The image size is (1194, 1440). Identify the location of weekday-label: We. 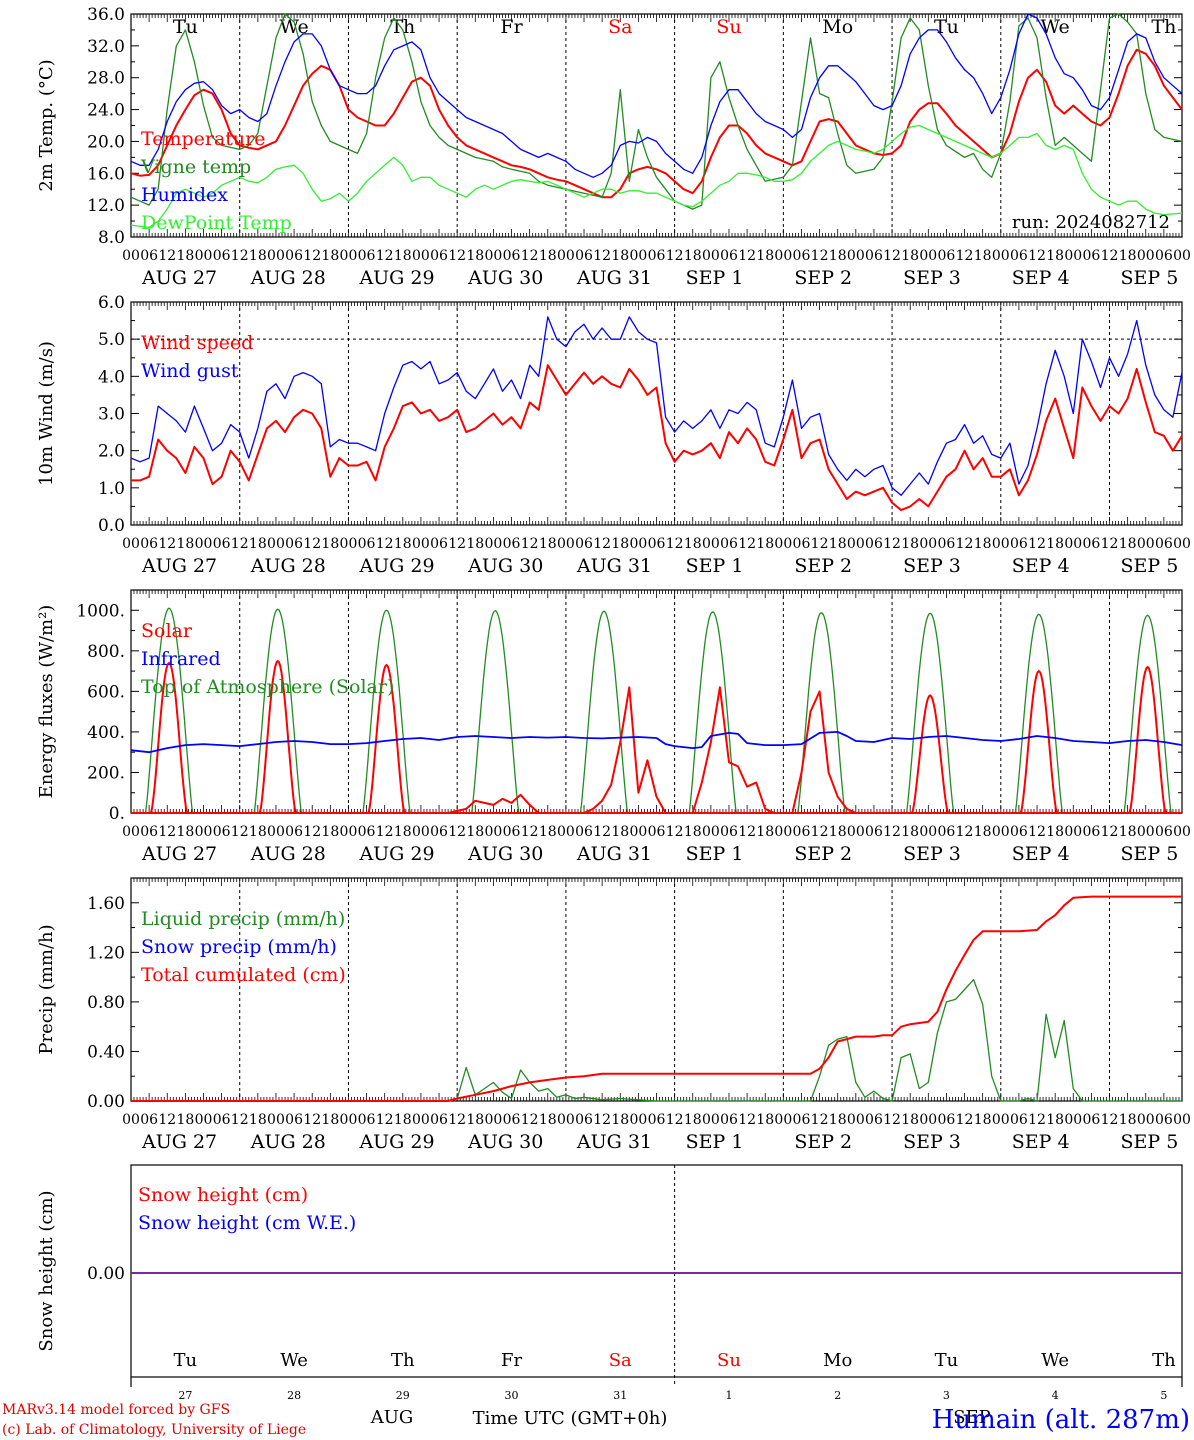
(293, 27).